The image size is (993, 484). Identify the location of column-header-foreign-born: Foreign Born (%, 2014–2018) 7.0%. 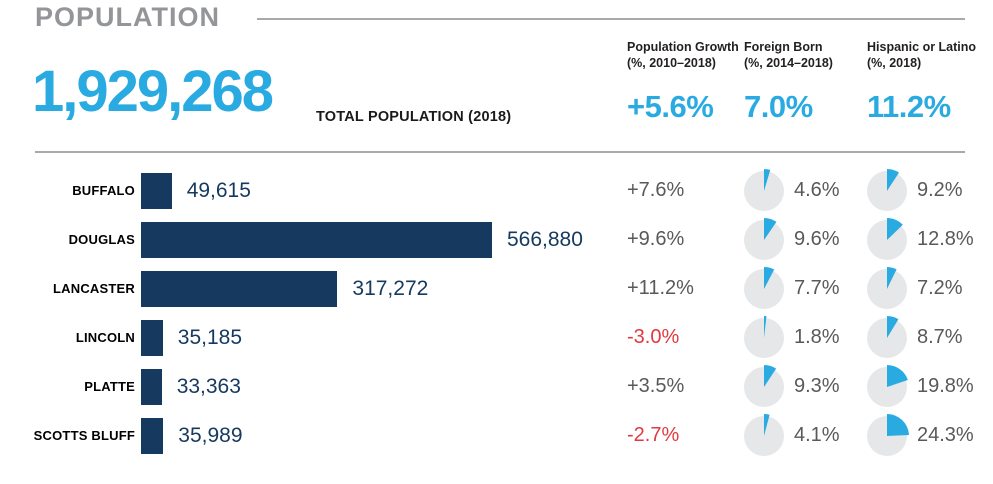
(788, 82).